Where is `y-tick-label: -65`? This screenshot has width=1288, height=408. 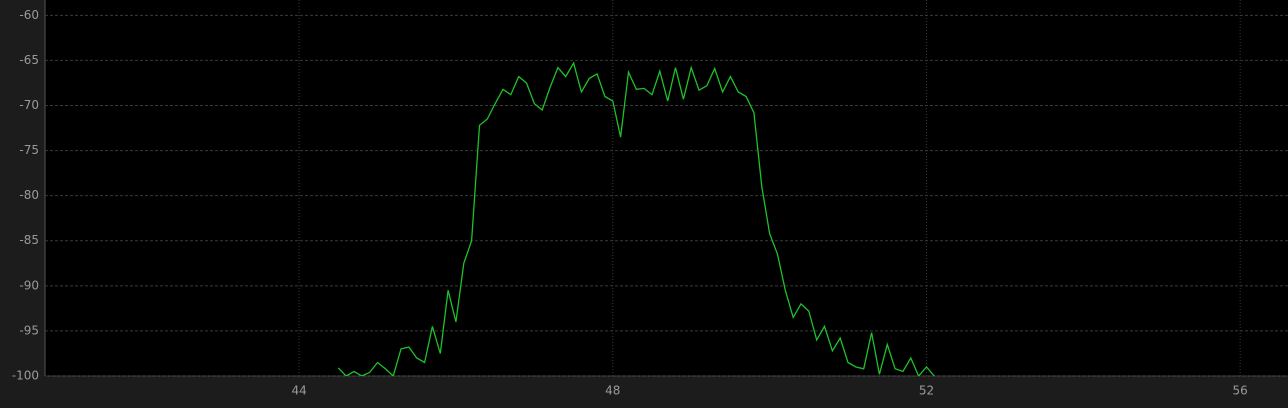 y-tick-label: -65 is located at coordinates (29, 60).